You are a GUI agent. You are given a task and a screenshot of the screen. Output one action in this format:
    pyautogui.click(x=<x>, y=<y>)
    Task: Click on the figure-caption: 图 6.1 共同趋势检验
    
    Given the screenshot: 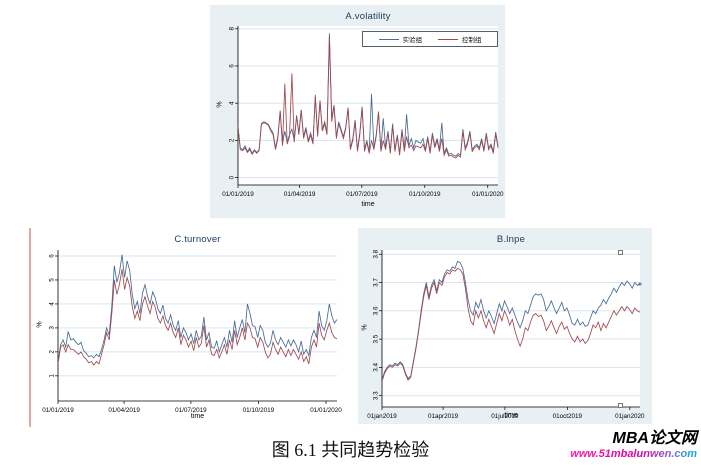 What is the action you would take?
    pyautogui.click(x=350, y=450)
    